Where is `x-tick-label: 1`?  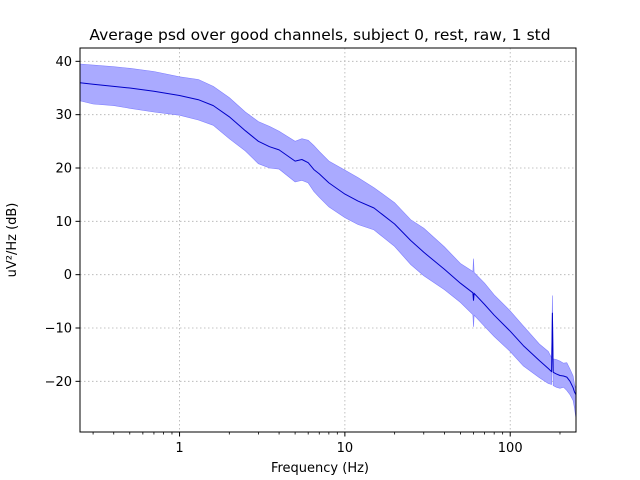 x-tick-label: 1 is located at coordinates (179, 448).